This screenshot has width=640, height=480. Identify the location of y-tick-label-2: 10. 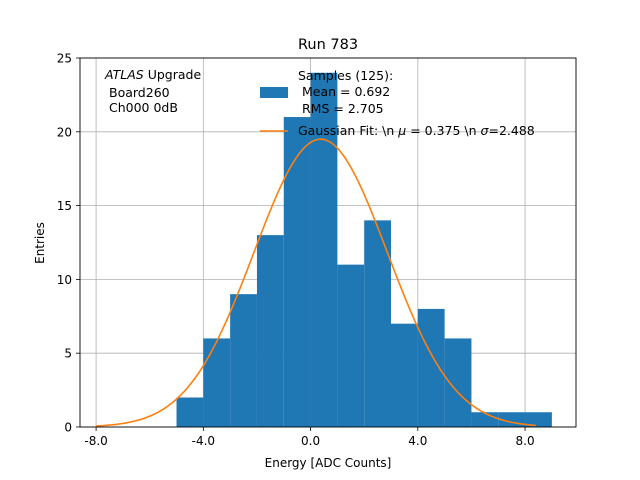
(64, 280).